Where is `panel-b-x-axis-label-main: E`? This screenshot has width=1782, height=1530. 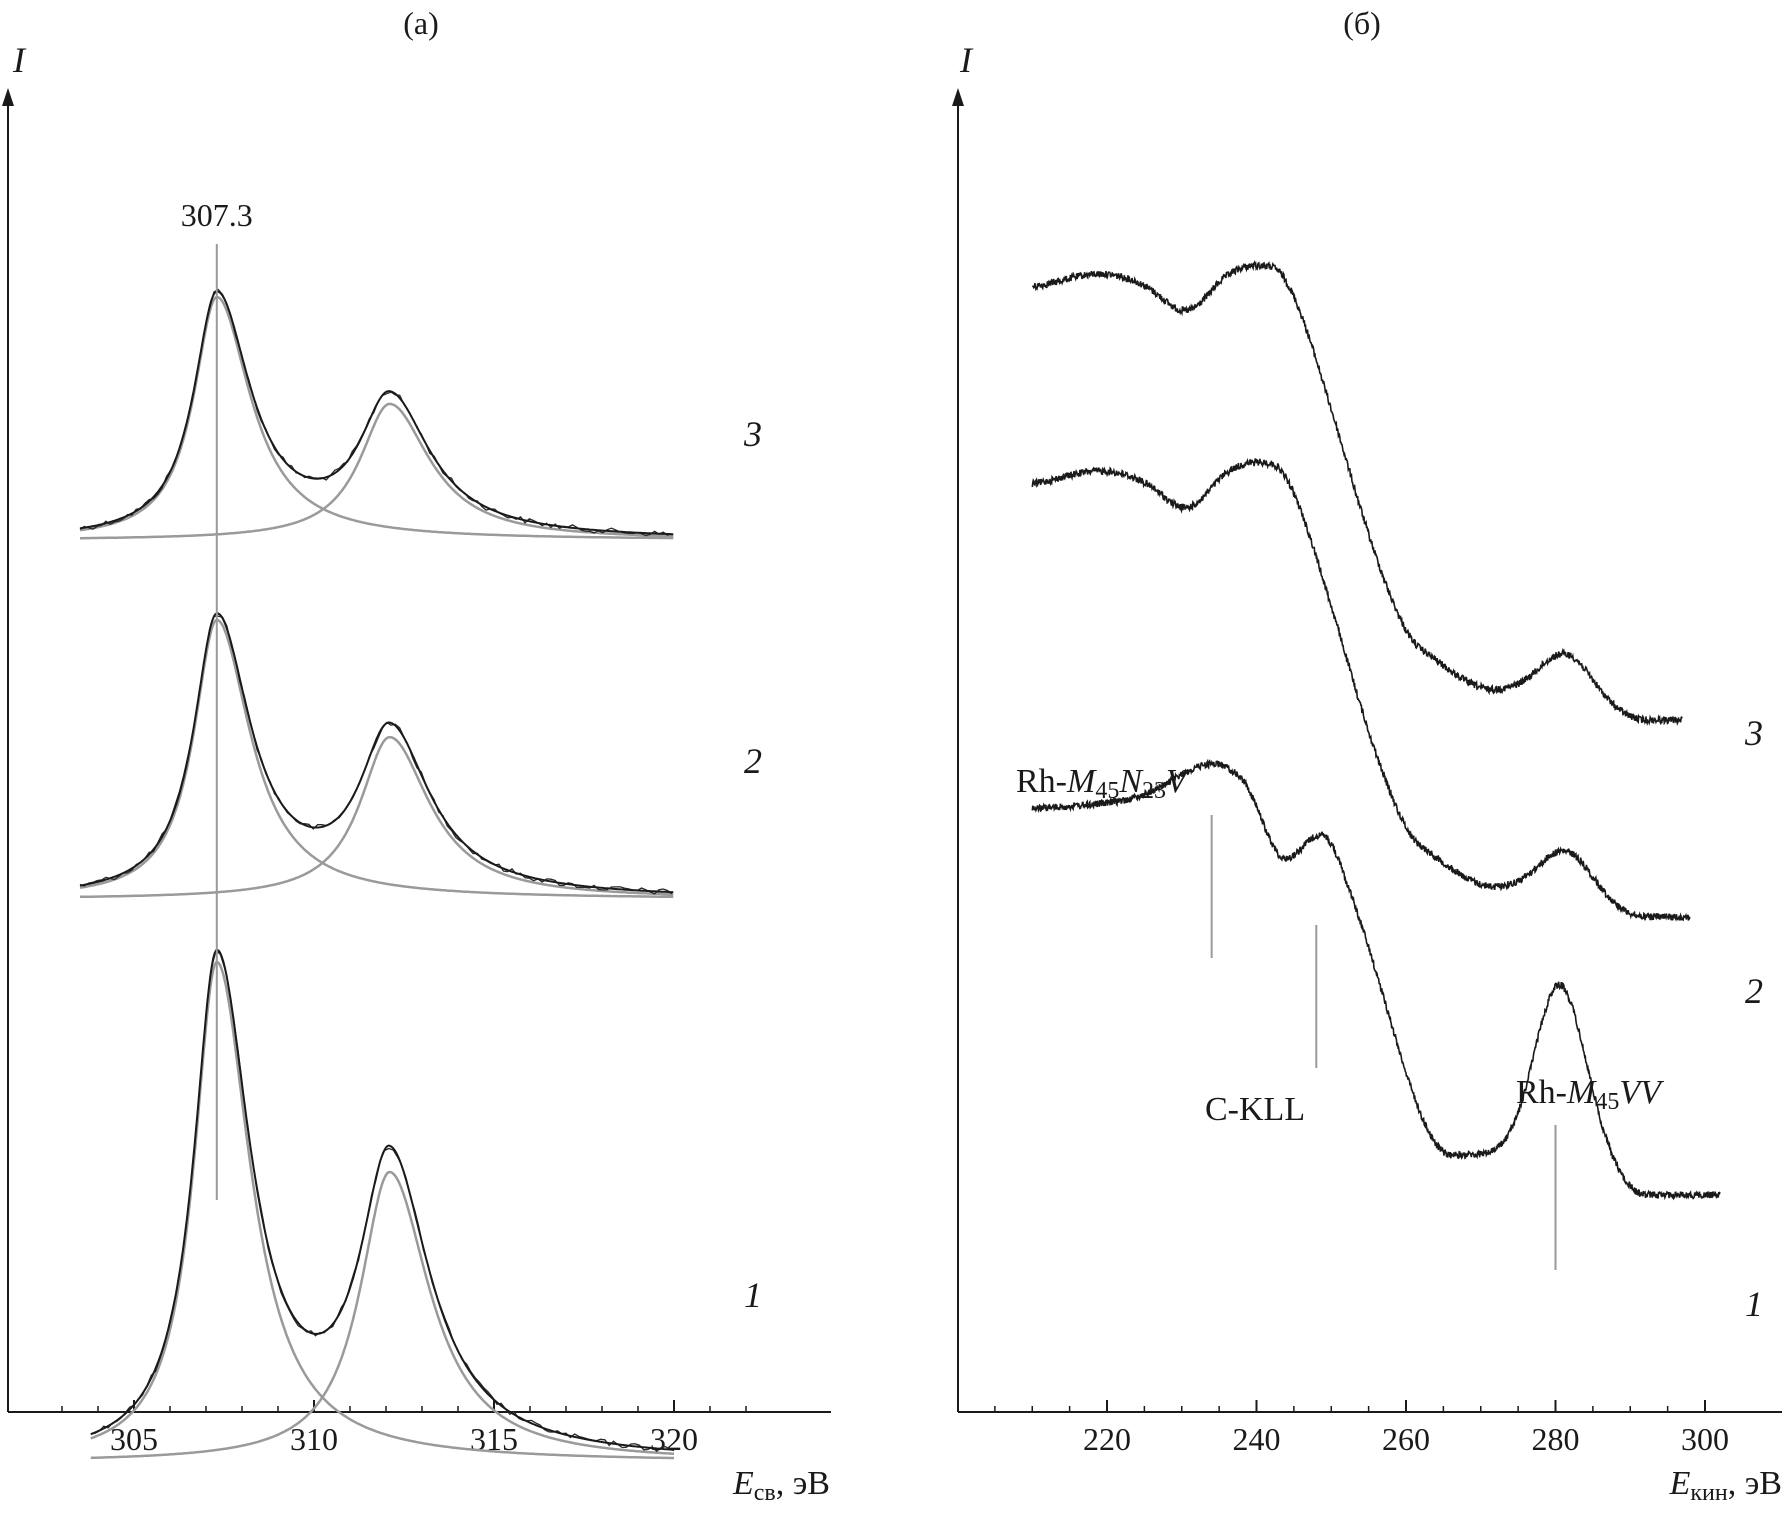
panel-b-x-axis-label-main: E is located at coordinates (1680, 1483).